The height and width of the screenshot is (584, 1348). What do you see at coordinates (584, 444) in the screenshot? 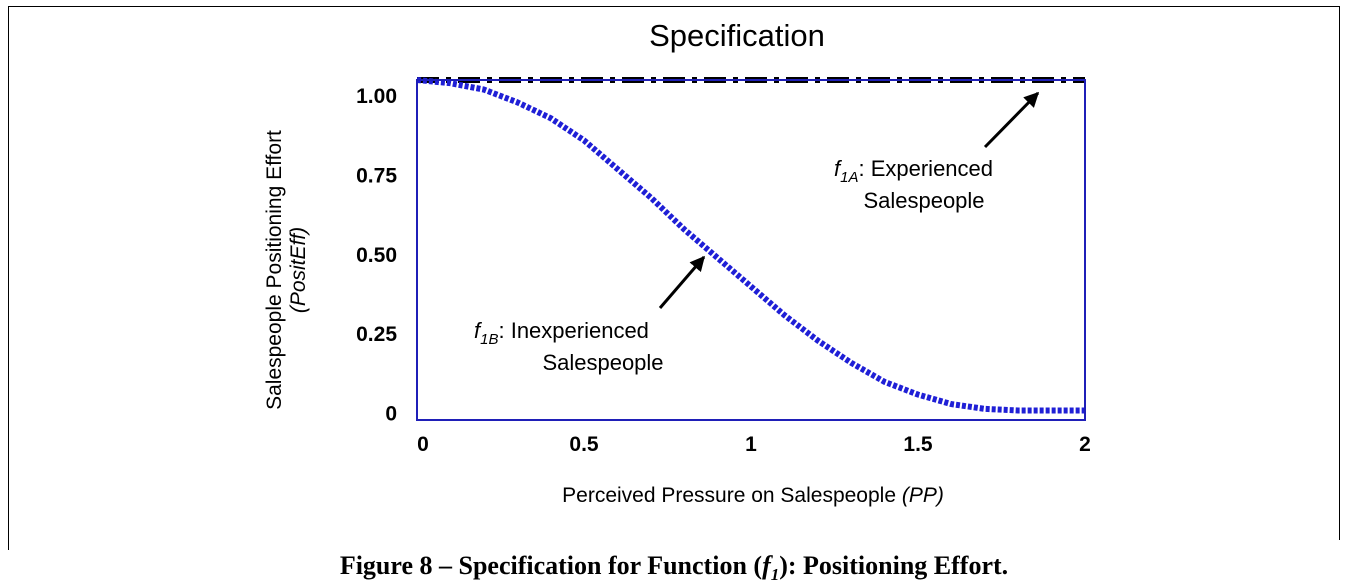
I see `x-tick-label: 0.5` at bounding box center [584, 444].